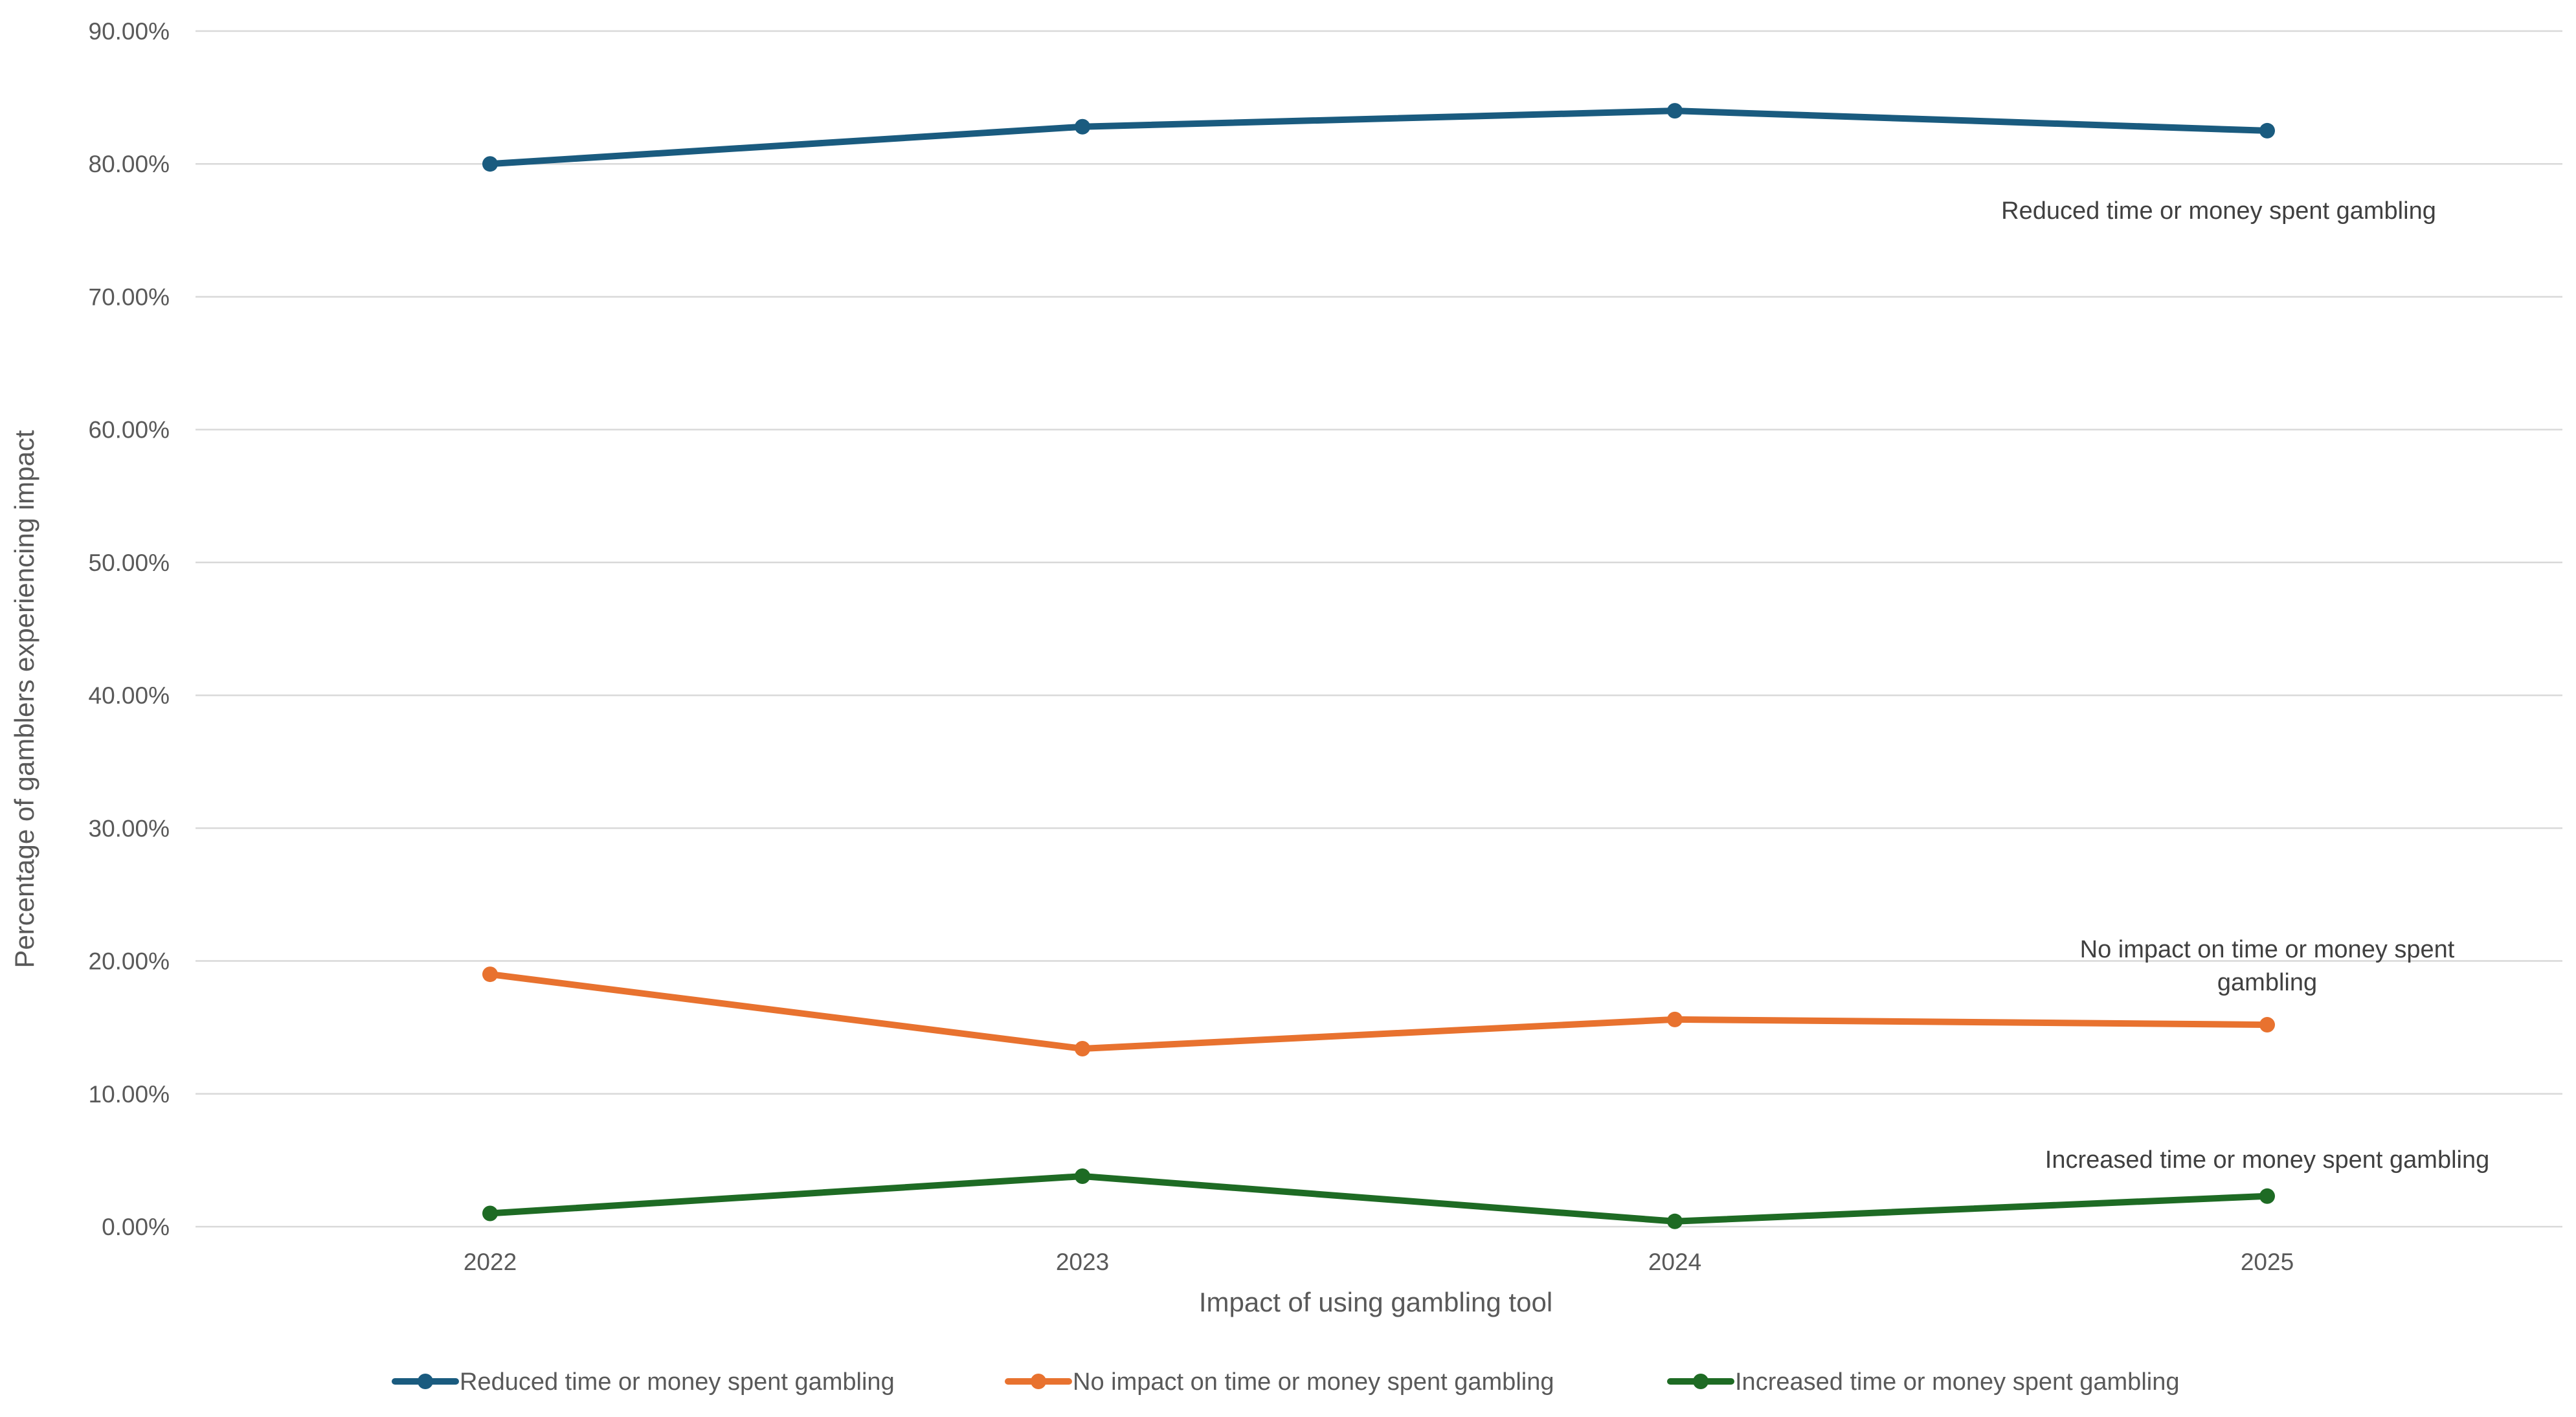 This screenshot has height=1417, width=2576. I want to click on series-annotation: No impact on time or money spent, so click(2268, 949).